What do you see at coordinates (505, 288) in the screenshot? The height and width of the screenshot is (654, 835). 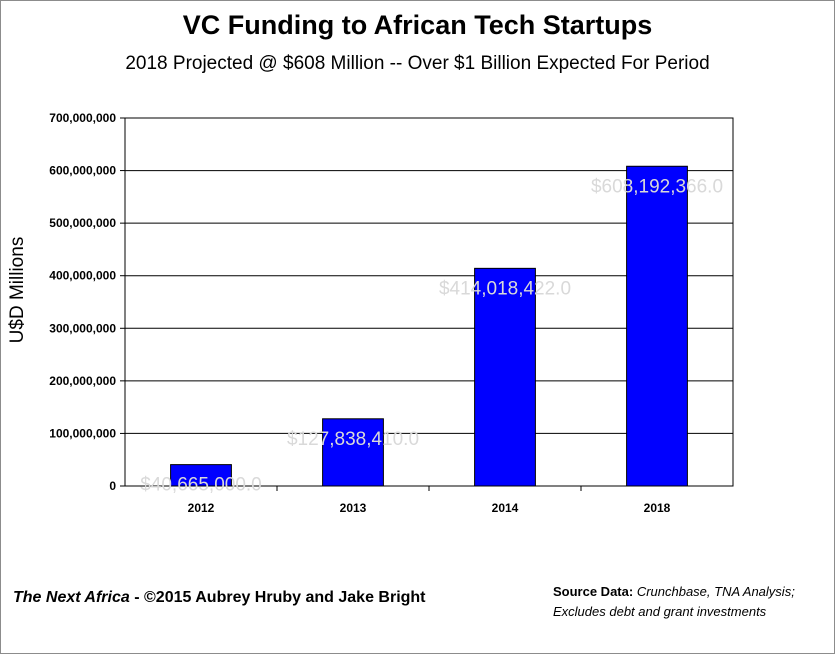 I see `data-label: $414,018,422.0` at bounding box center [505, 288].